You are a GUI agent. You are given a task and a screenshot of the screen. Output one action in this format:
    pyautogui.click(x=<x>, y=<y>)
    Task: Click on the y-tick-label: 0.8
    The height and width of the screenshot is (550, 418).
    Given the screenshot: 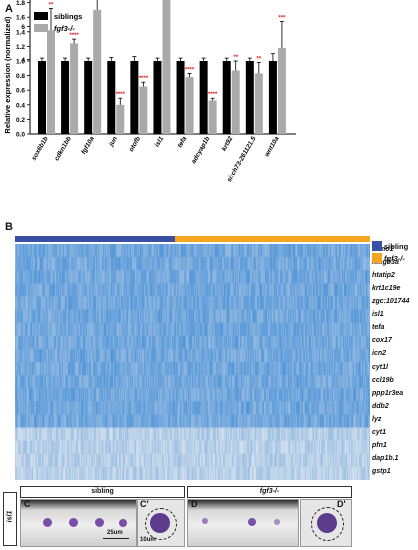 What is the action you would take?
    pyautogui.click(x=20, y=76)
    